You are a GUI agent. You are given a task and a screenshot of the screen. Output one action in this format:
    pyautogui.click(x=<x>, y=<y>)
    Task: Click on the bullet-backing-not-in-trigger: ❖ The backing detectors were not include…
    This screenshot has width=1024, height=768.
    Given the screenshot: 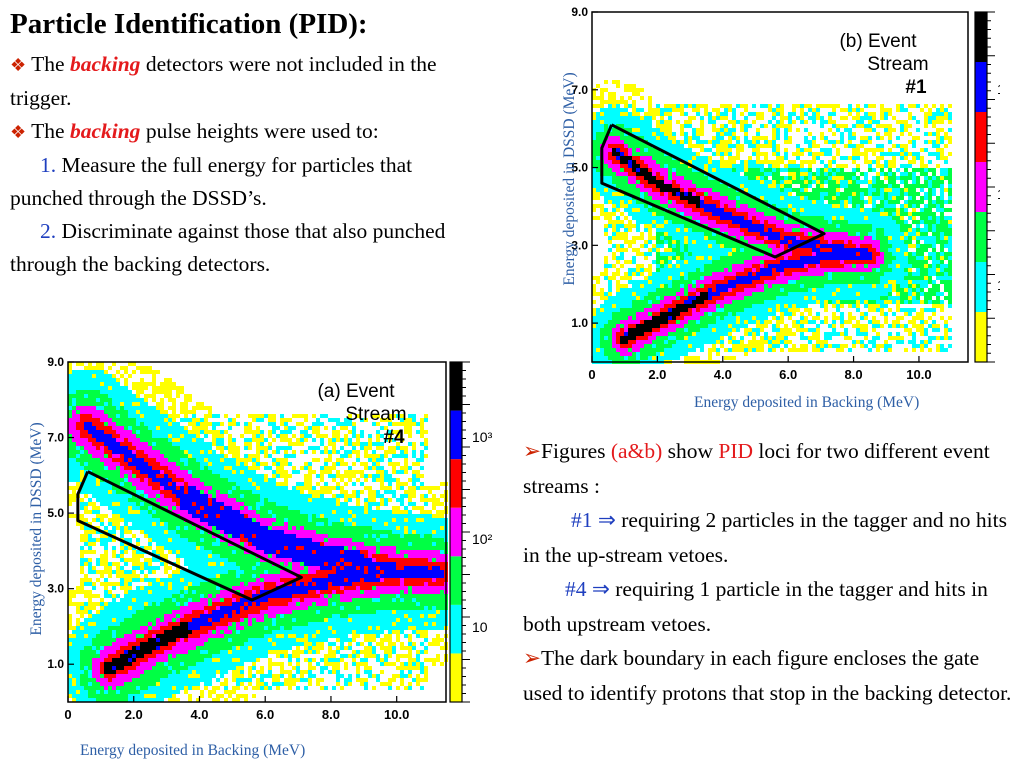 What is the action you would take?
    pyautogui.click(x=223, y=81)
    